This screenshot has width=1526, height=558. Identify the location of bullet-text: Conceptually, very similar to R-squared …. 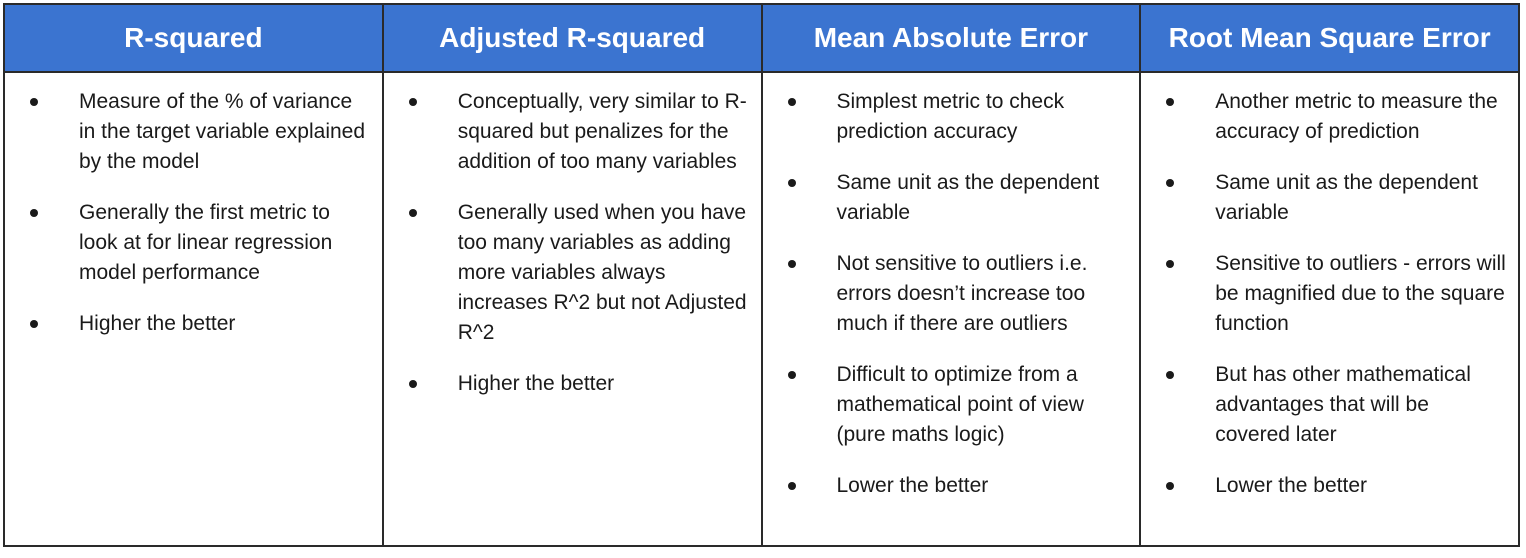
(602, 131).